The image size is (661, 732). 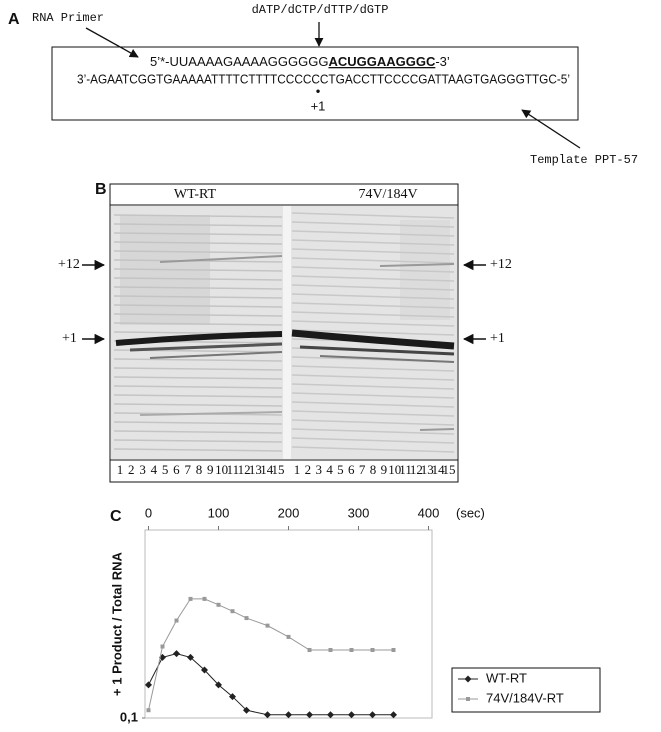 I want to click on panel-label: A, so click(x=14, y=19).